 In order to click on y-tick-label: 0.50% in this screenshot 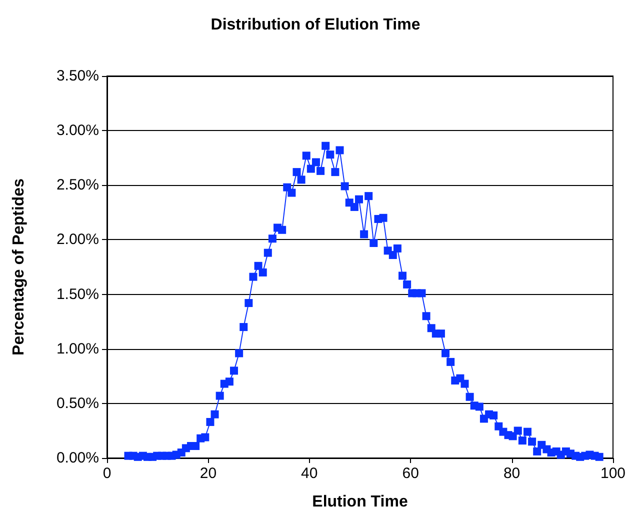, I will do `click(77, 403)`.